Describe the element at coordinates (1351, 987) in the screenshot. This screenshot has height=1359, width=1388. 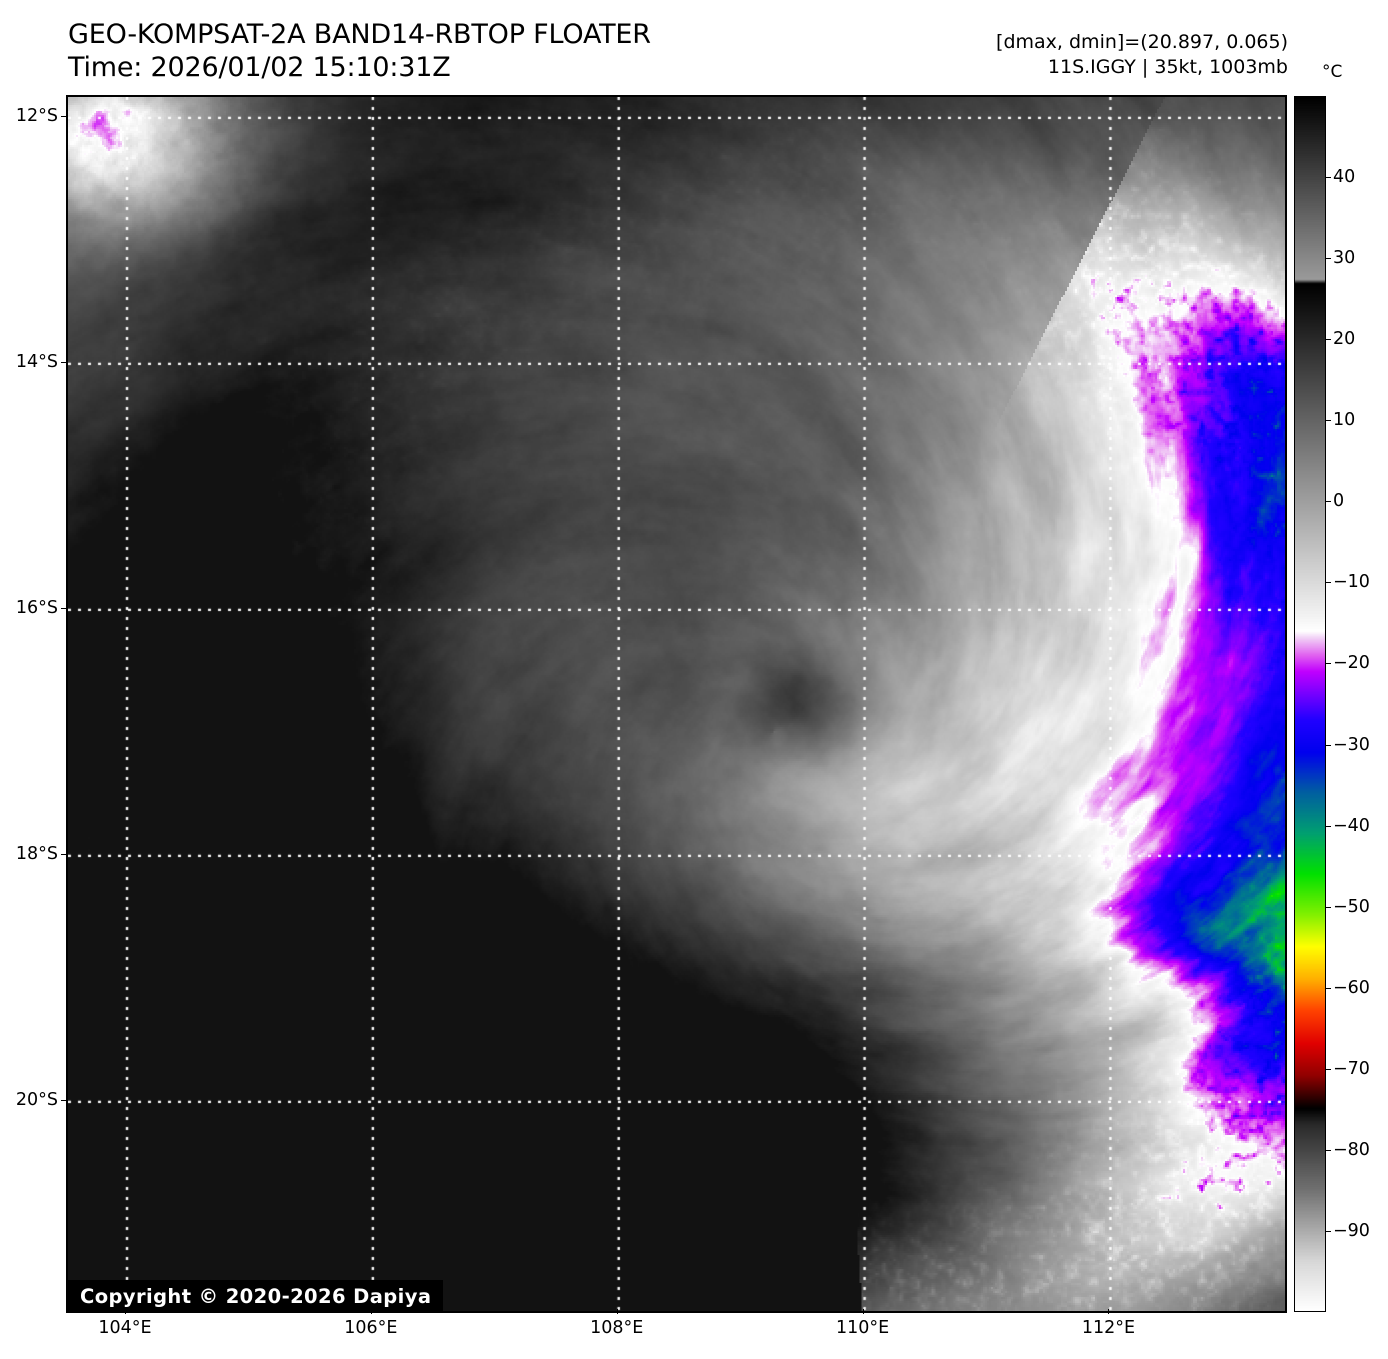
I see `colorbar-tick-label: −60` at that location.